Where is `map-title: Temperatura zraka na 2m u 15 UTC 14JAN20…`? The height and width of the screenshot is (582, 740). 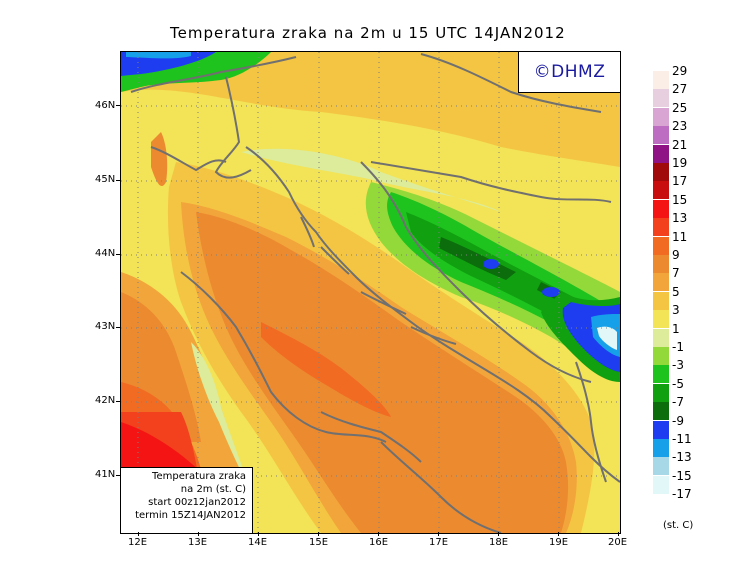
map-title: Temperatura zraka na 2m u 15 UTC 14JAN20… is located at coordinates (368, 33).